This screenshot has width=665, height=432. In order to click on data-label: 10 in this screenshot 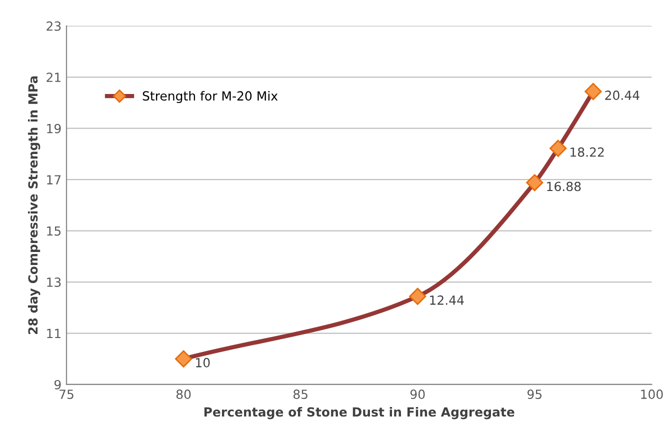, I will do `click(203, 363)`.